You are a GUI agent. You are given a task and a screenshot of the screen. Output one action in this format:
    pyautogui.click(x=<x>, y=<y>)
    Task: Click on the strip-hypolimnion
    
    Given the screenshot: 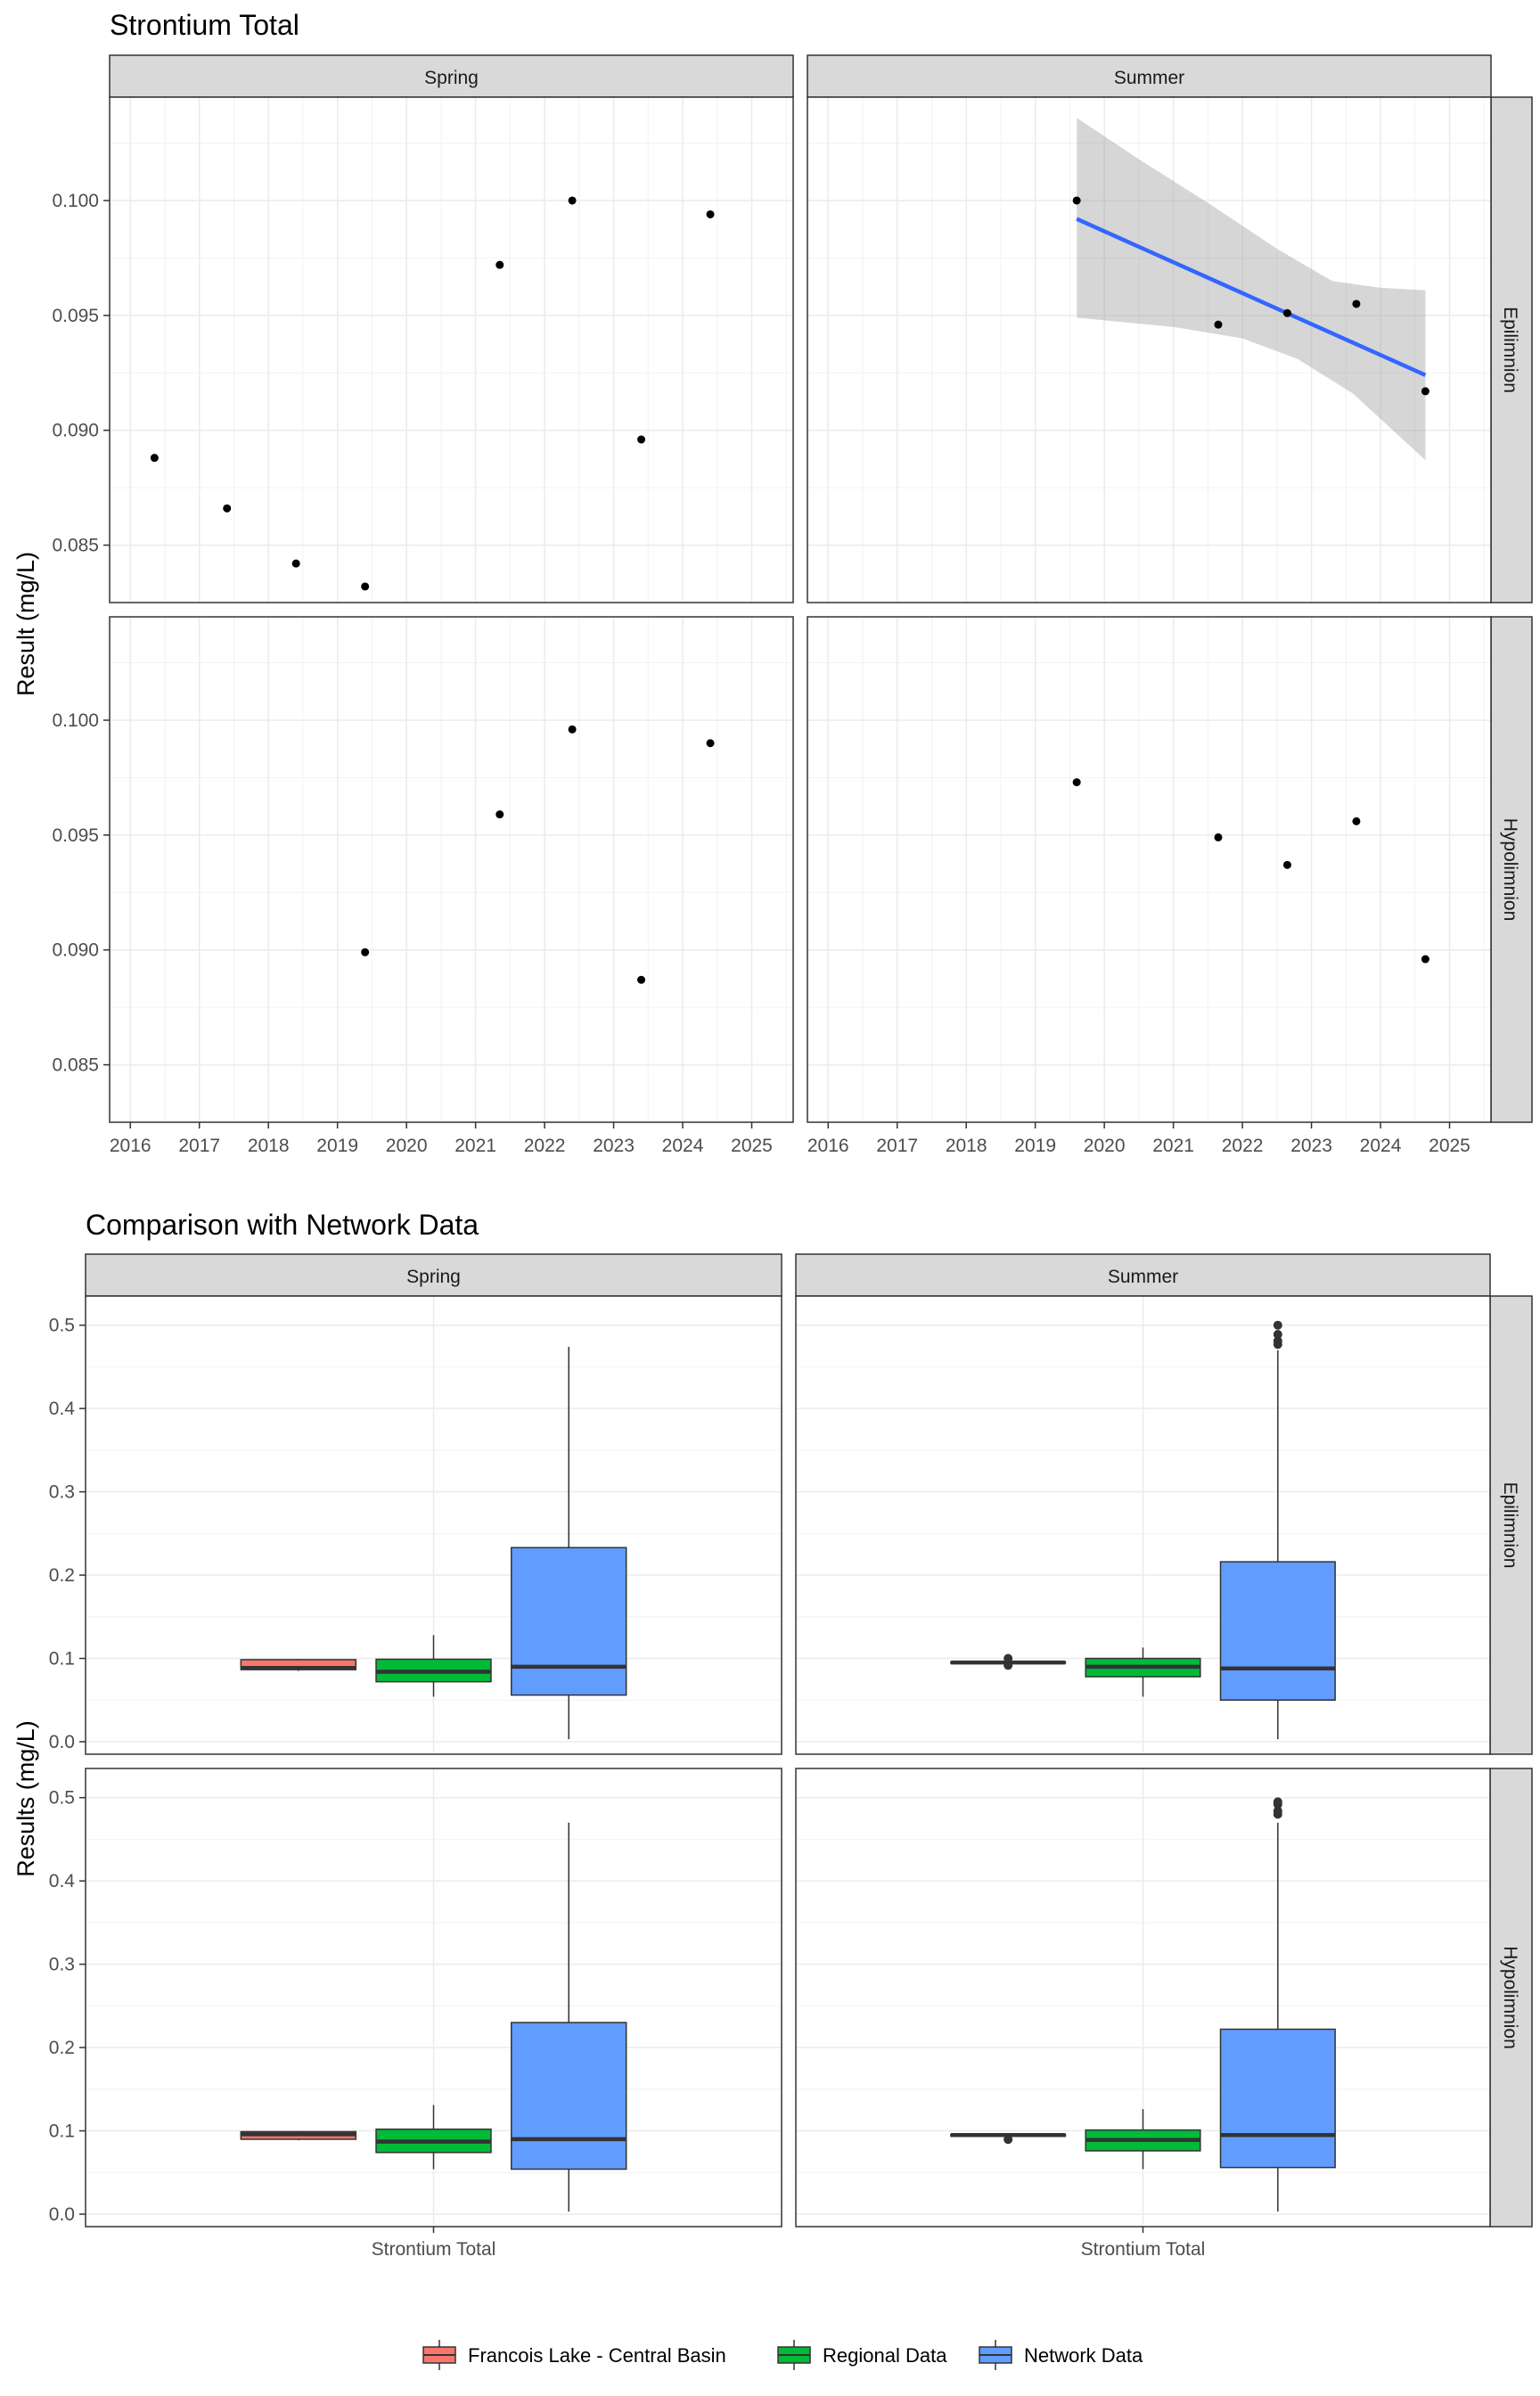 What is the action you would take?
    pyautogui.click(x=1511, y=869)
    